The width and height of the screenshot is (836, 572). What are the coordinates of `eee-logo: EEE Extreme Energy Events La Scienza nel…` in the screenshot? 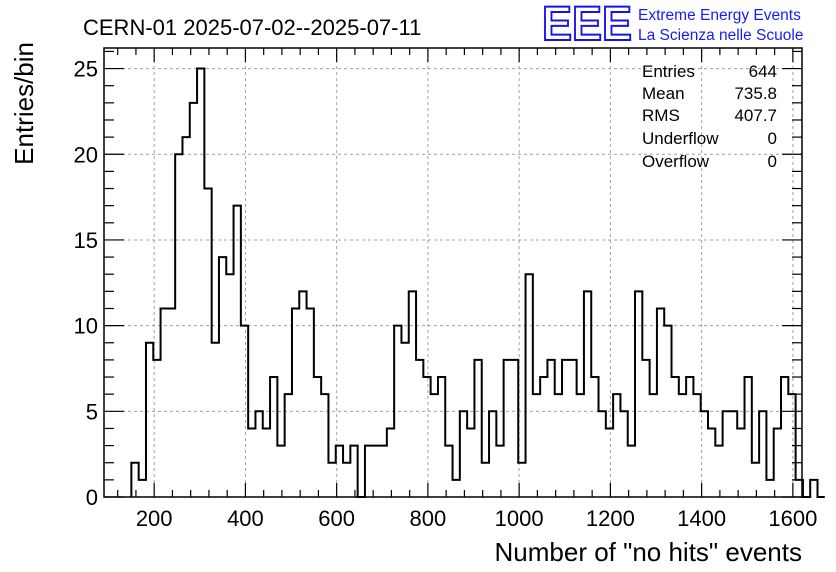 It's located at (672, 26).